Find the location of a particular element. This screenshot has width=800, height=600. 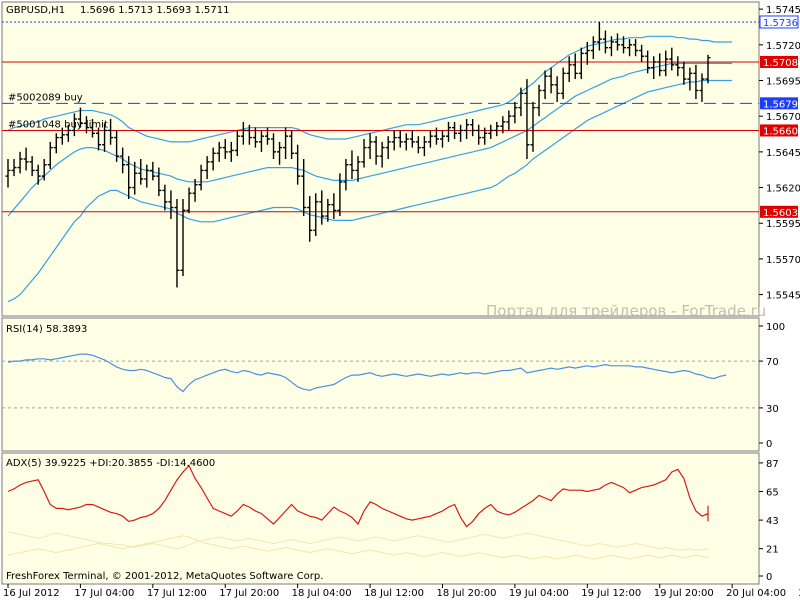

y-tick-label: 1.5720 is located at coordinates (783, 46).